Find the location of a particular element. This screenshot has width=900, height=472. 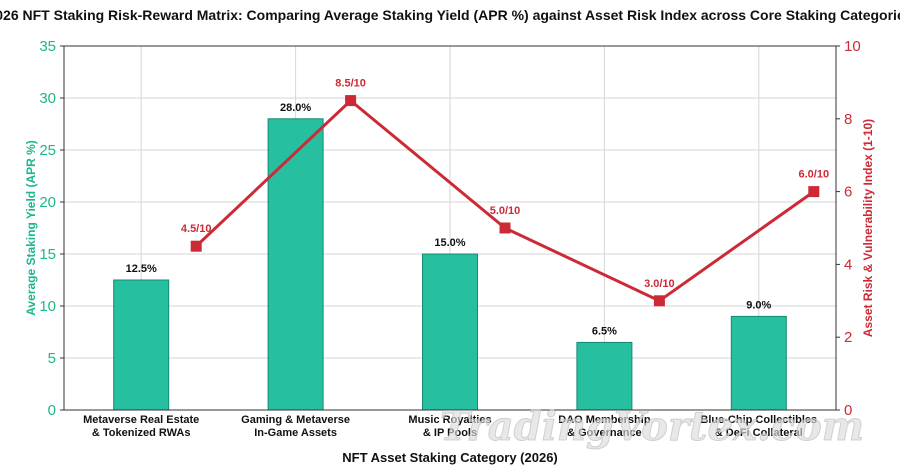

right-tick-label: 10 is located at coordinates (852, 46).